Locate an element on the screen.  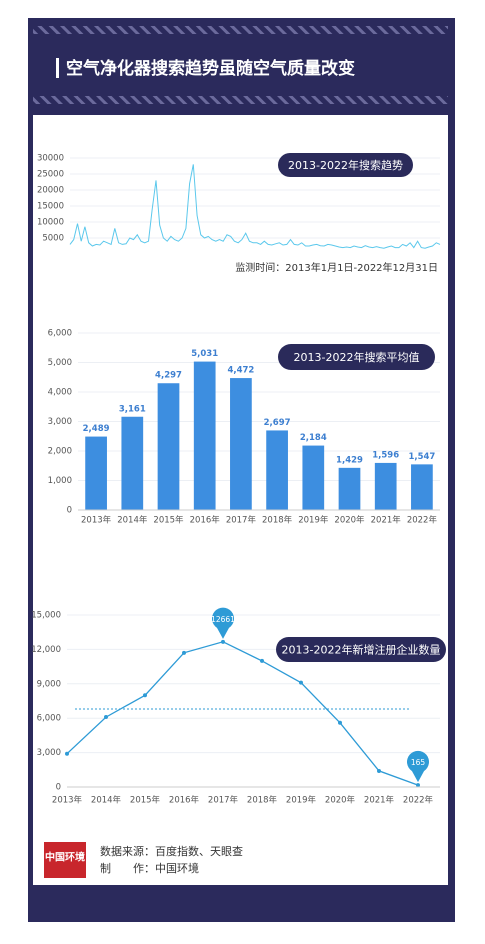
y-tick-label: 20000 is located at coordinates (50, 191).